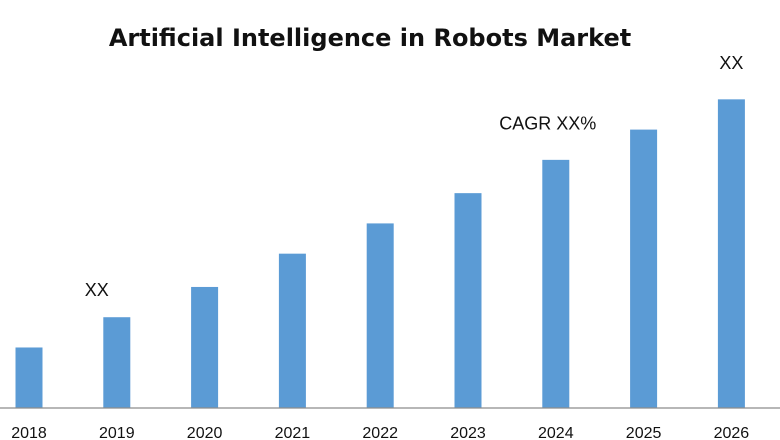 The height and width of the screenshot is (440, 780). Describe the element at coordinates (731, 63) in the screenshot. I see `annotation-2: XX` at that location.